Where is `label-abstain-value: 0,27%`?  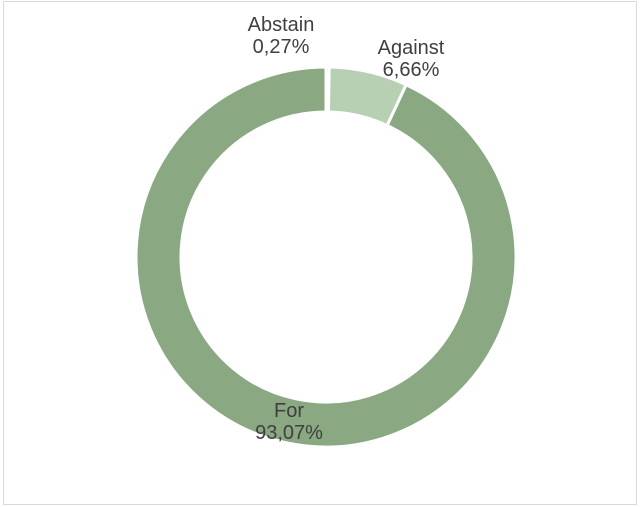
label-abstain-value: 0,27% is located at coordinates (281, 47).